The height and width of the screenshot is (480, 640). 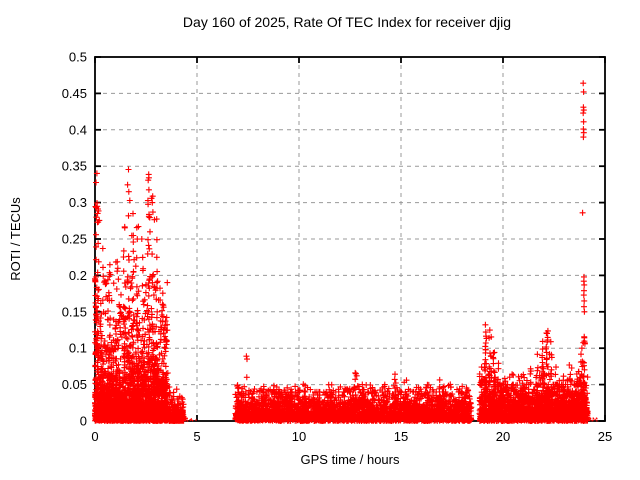 I want to click on y-tick-label: 0.45, so click(x=74, y=93).